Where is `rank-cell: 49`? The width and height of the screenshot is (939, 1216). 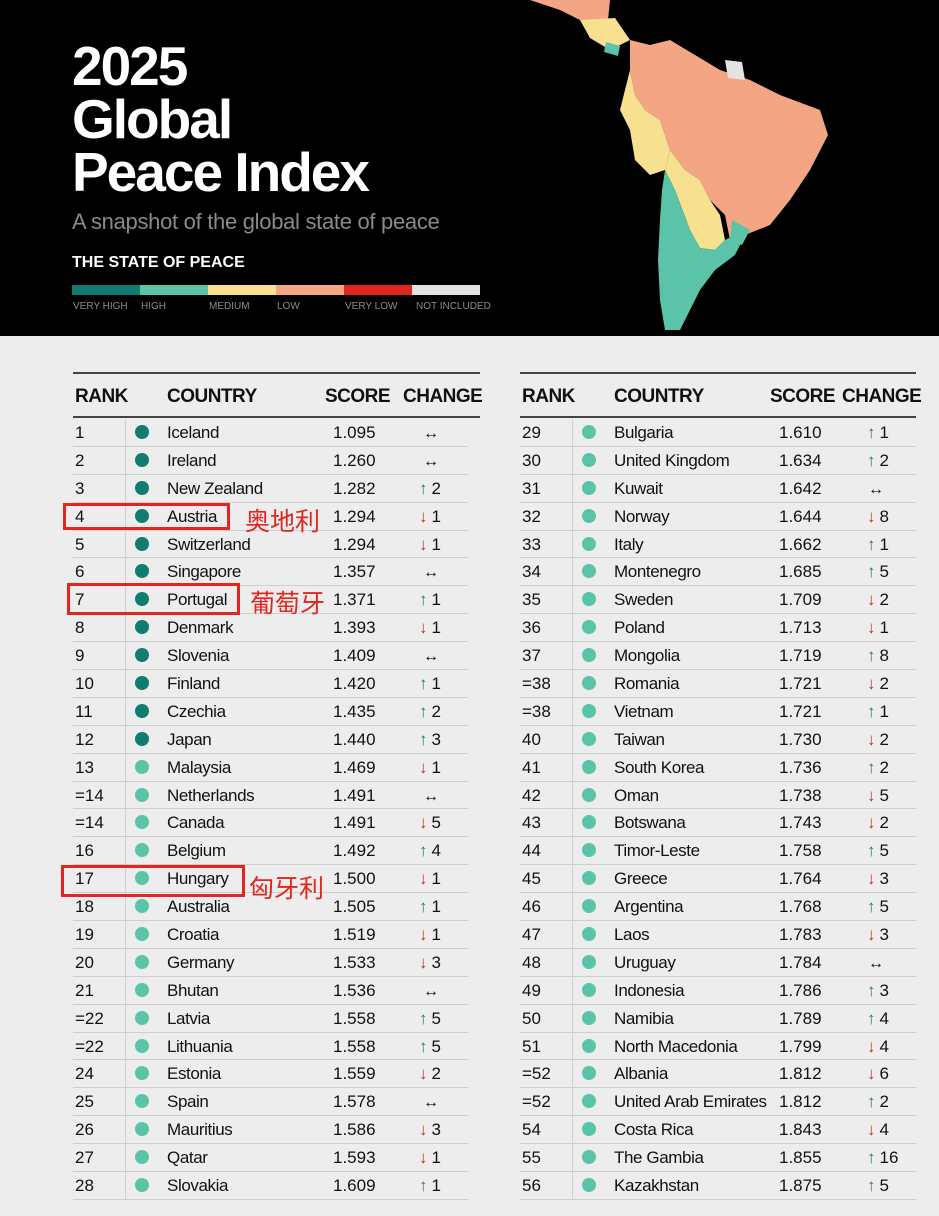 rank-cell: 49 is located at coordinates (531, 990).